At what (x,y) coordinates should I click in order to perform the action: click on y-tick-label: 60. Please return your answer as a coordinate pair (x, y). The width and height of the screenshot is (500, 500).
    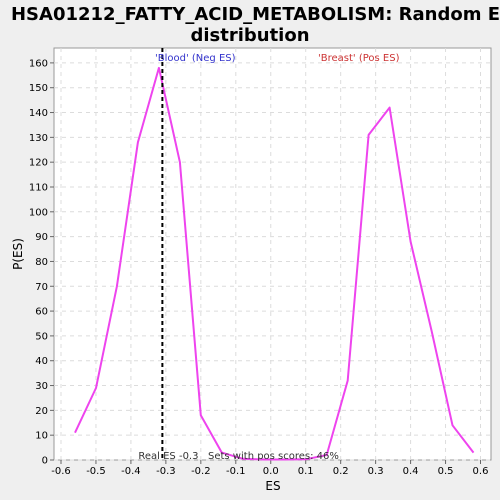
    Looking at the image, I should click on (41, 312).